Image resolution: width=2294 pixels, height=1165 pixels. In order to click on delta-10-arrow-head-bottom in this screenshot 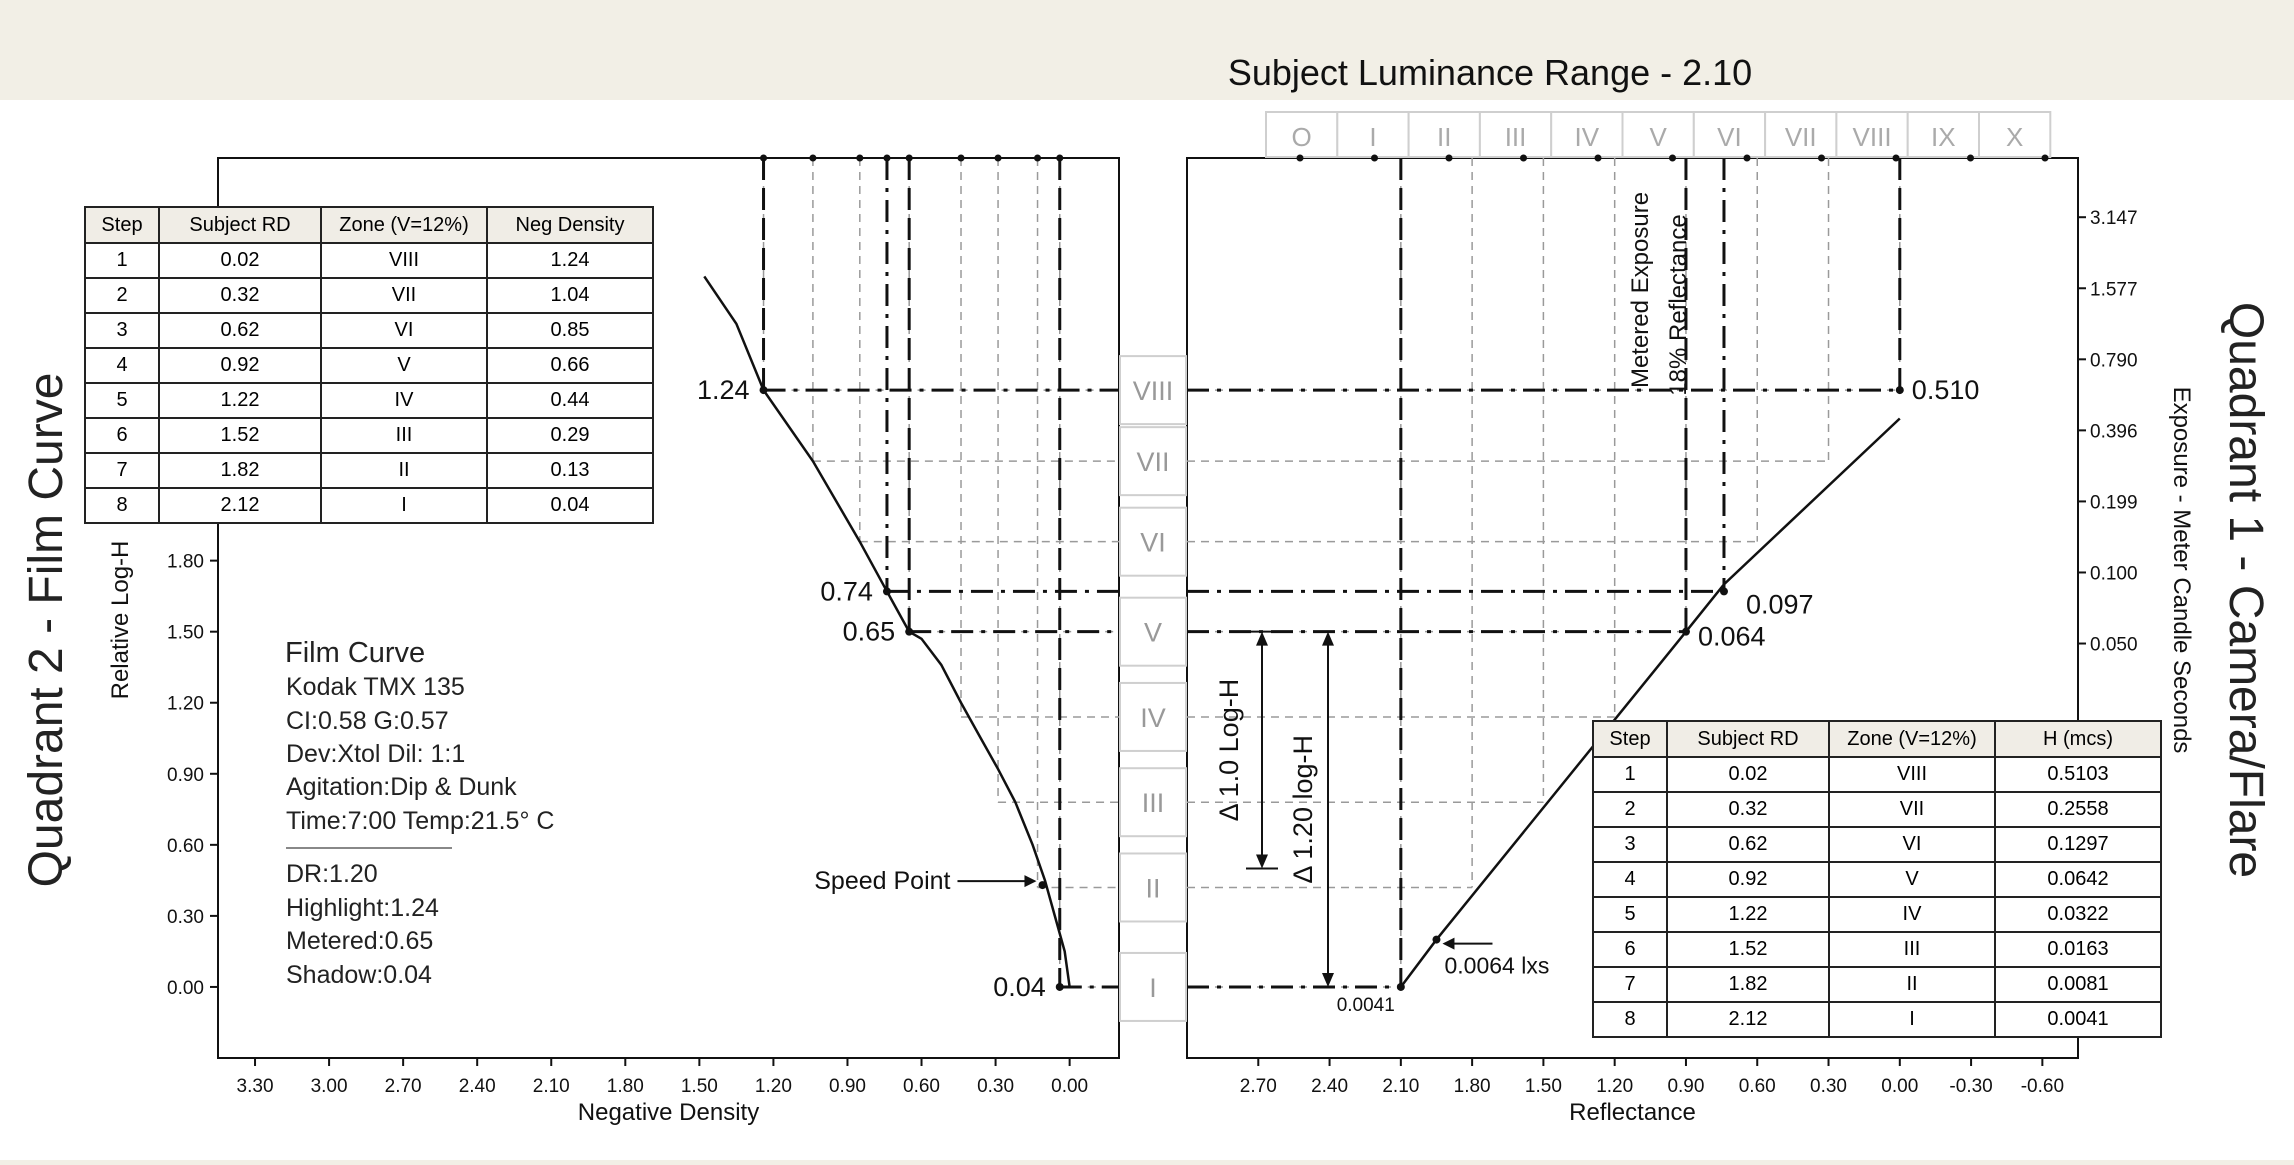, I will do `click(1262, 861)`.